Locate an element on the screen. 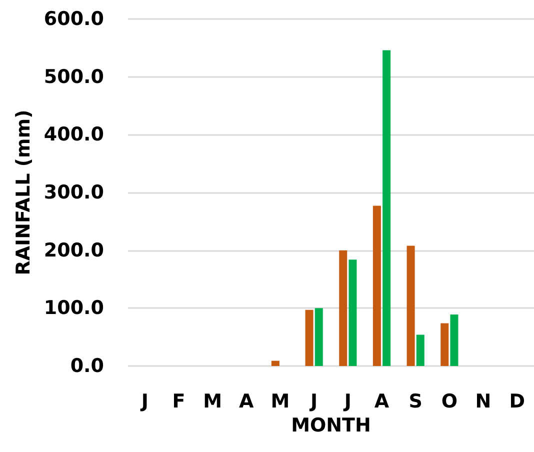 The height and width of the screenshot is (452, 534). x-tick-label: D is located at coordinates (517, 401).